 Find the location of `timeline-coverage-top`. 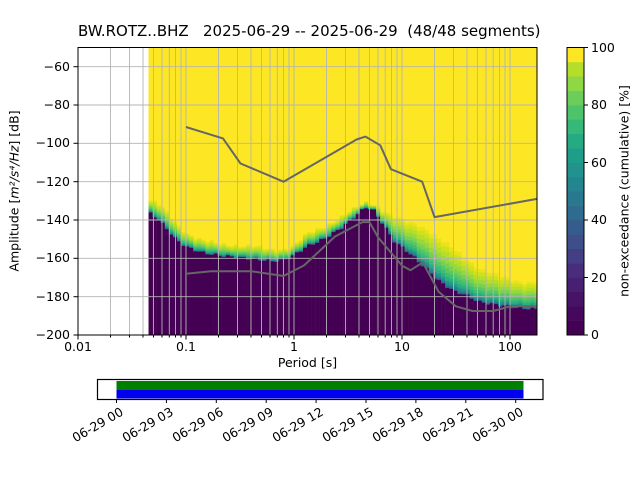

timeline-coverage-top is located at coordinates (320, 385).